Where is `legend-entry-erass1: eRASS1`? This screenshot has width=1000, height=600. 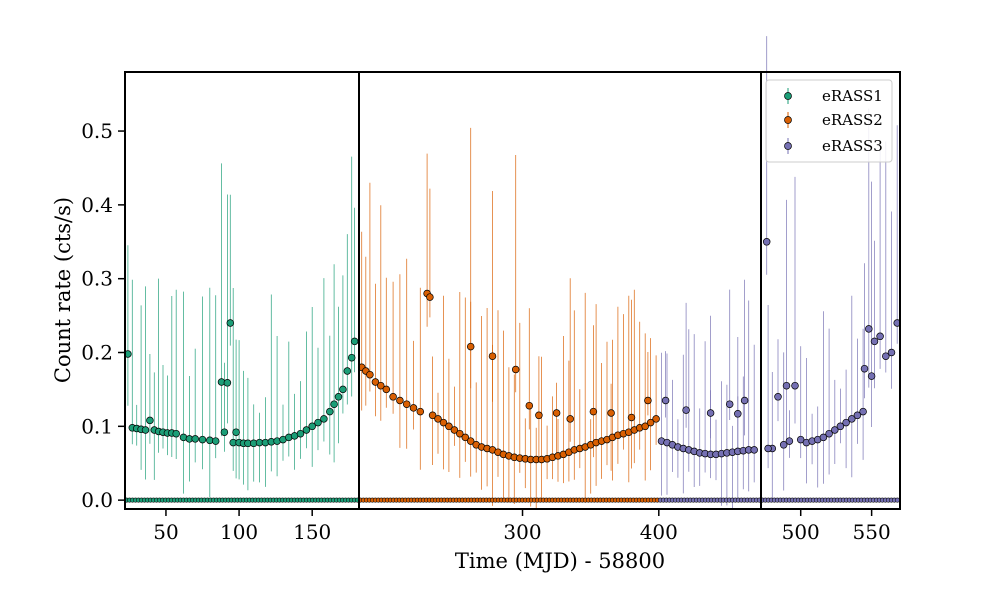 legend-entry-erass1: eRASS1 is located at coordinates (833, 96).